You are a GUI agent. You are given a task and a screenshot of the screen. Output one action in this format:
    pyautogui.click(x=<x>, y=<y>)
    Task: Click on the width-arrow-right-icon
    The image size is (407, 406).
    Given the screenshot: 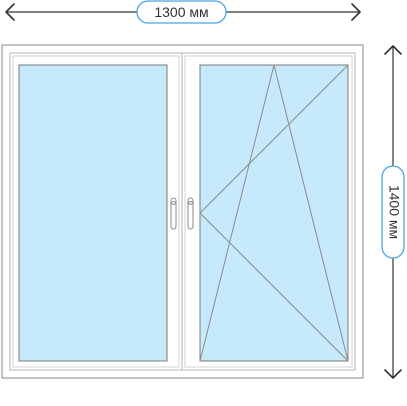 What is the action you would take?
    pyautogui.click(x=356, y=12)
    